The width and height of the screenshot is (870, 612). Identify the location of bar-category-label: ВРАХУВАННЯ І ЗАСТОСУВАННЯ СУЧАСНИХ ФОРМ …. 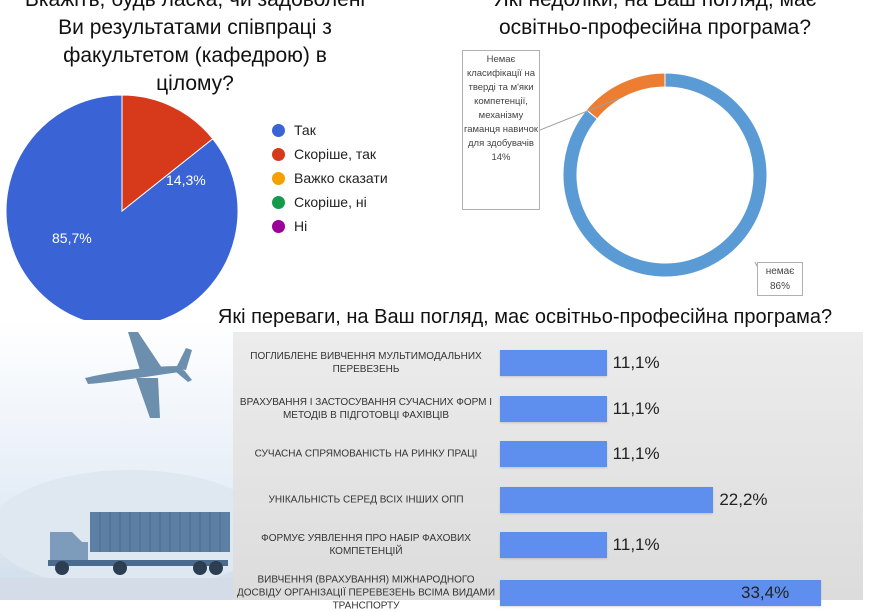
(366, 408).